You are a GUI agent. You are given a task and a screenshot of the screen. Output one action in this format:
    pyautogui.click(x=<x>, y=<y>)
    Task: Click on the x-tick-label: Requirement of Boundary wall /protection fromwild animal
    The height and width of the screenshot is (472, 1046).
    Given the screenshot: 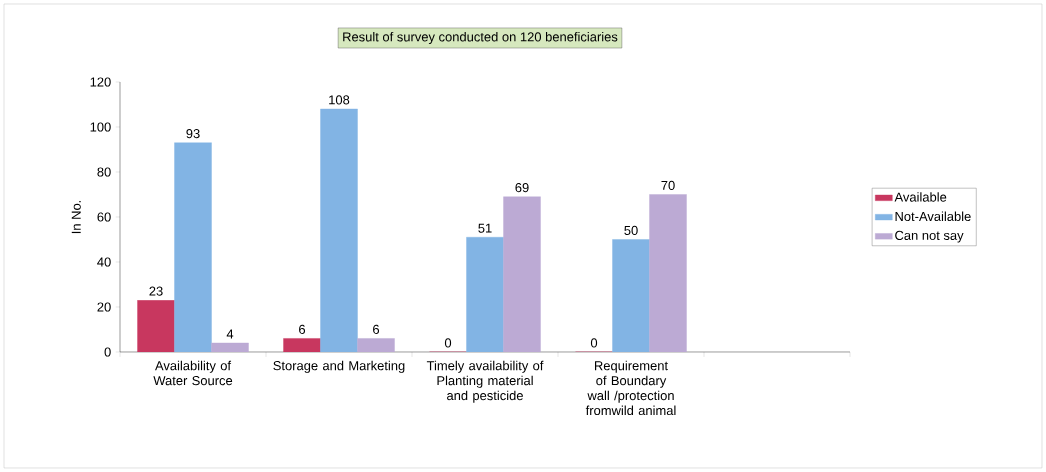 What is the action you would take?
    pyautogui.click(x=630, y=388)
    